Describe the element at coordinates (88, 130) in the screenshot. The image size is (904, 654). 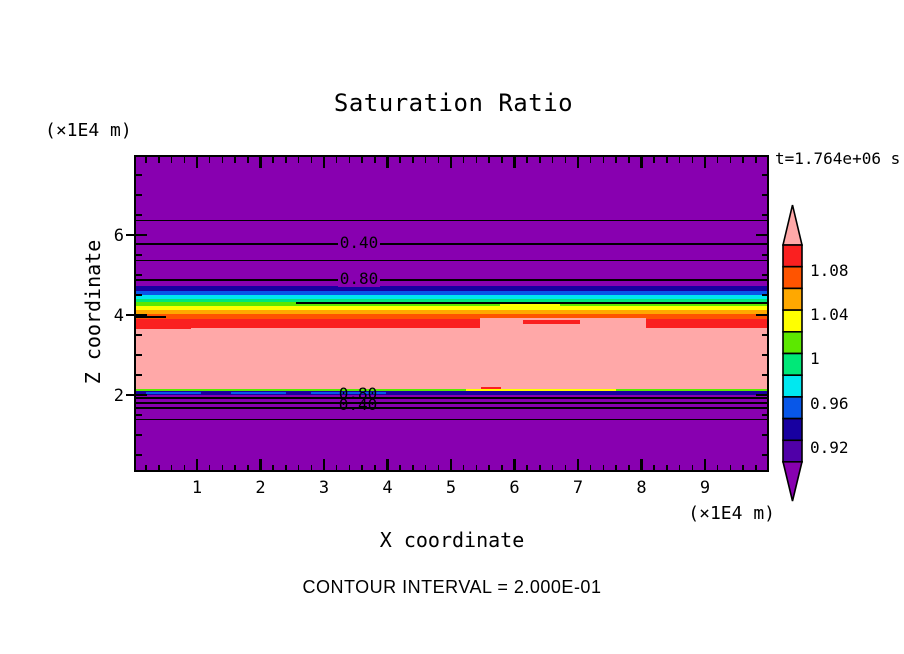
I see `y-axis-units: (×1E4 m)` at that location.